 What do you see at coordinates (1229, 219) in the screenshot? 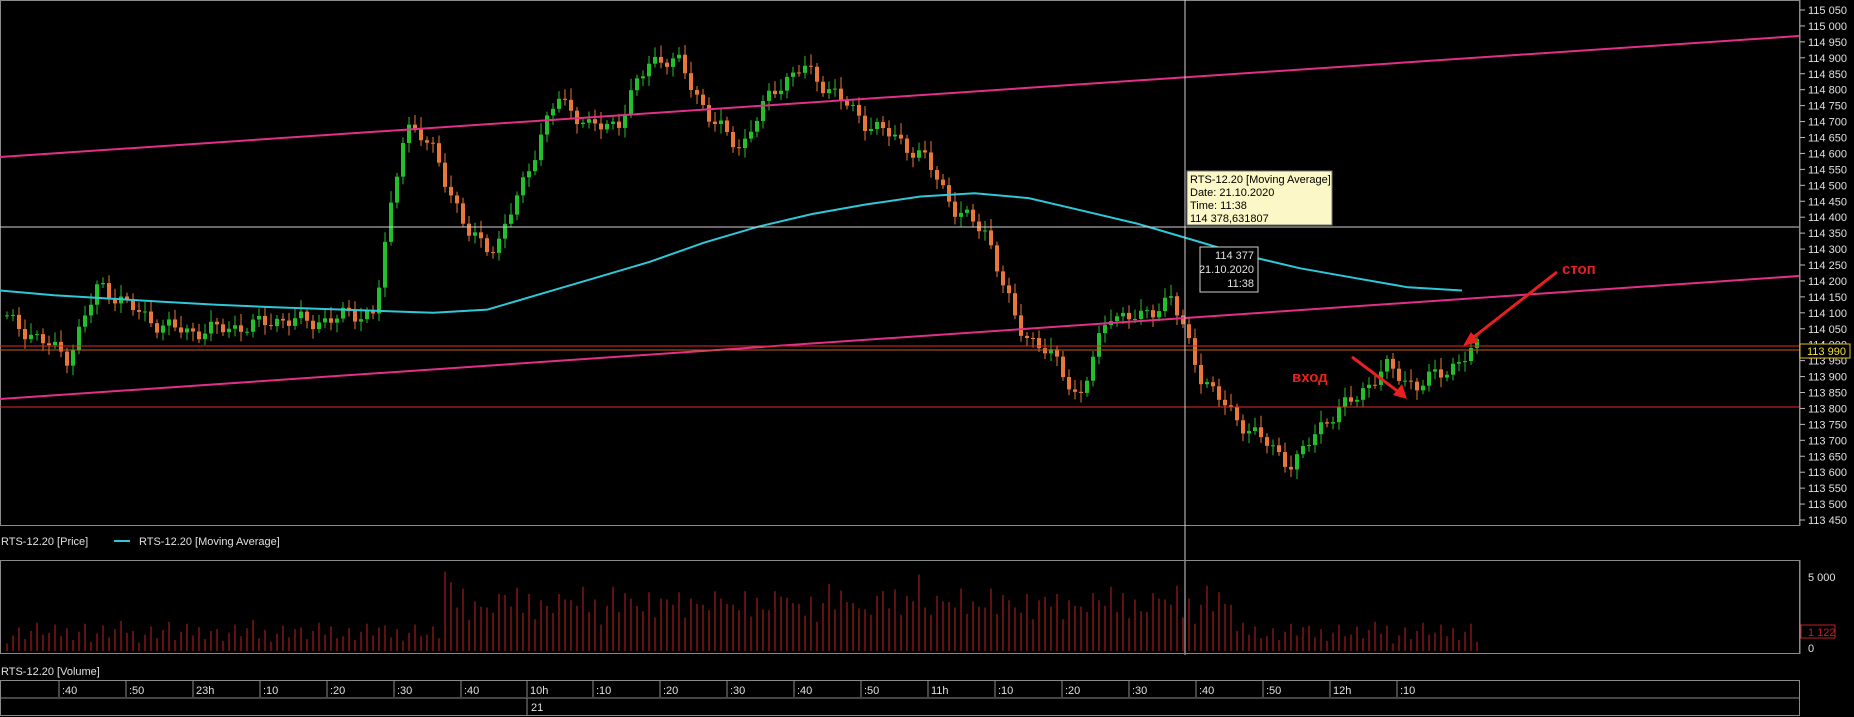
I see `ma-tooltip-value: 114 378,631807` at bounding box center [1229, 219].